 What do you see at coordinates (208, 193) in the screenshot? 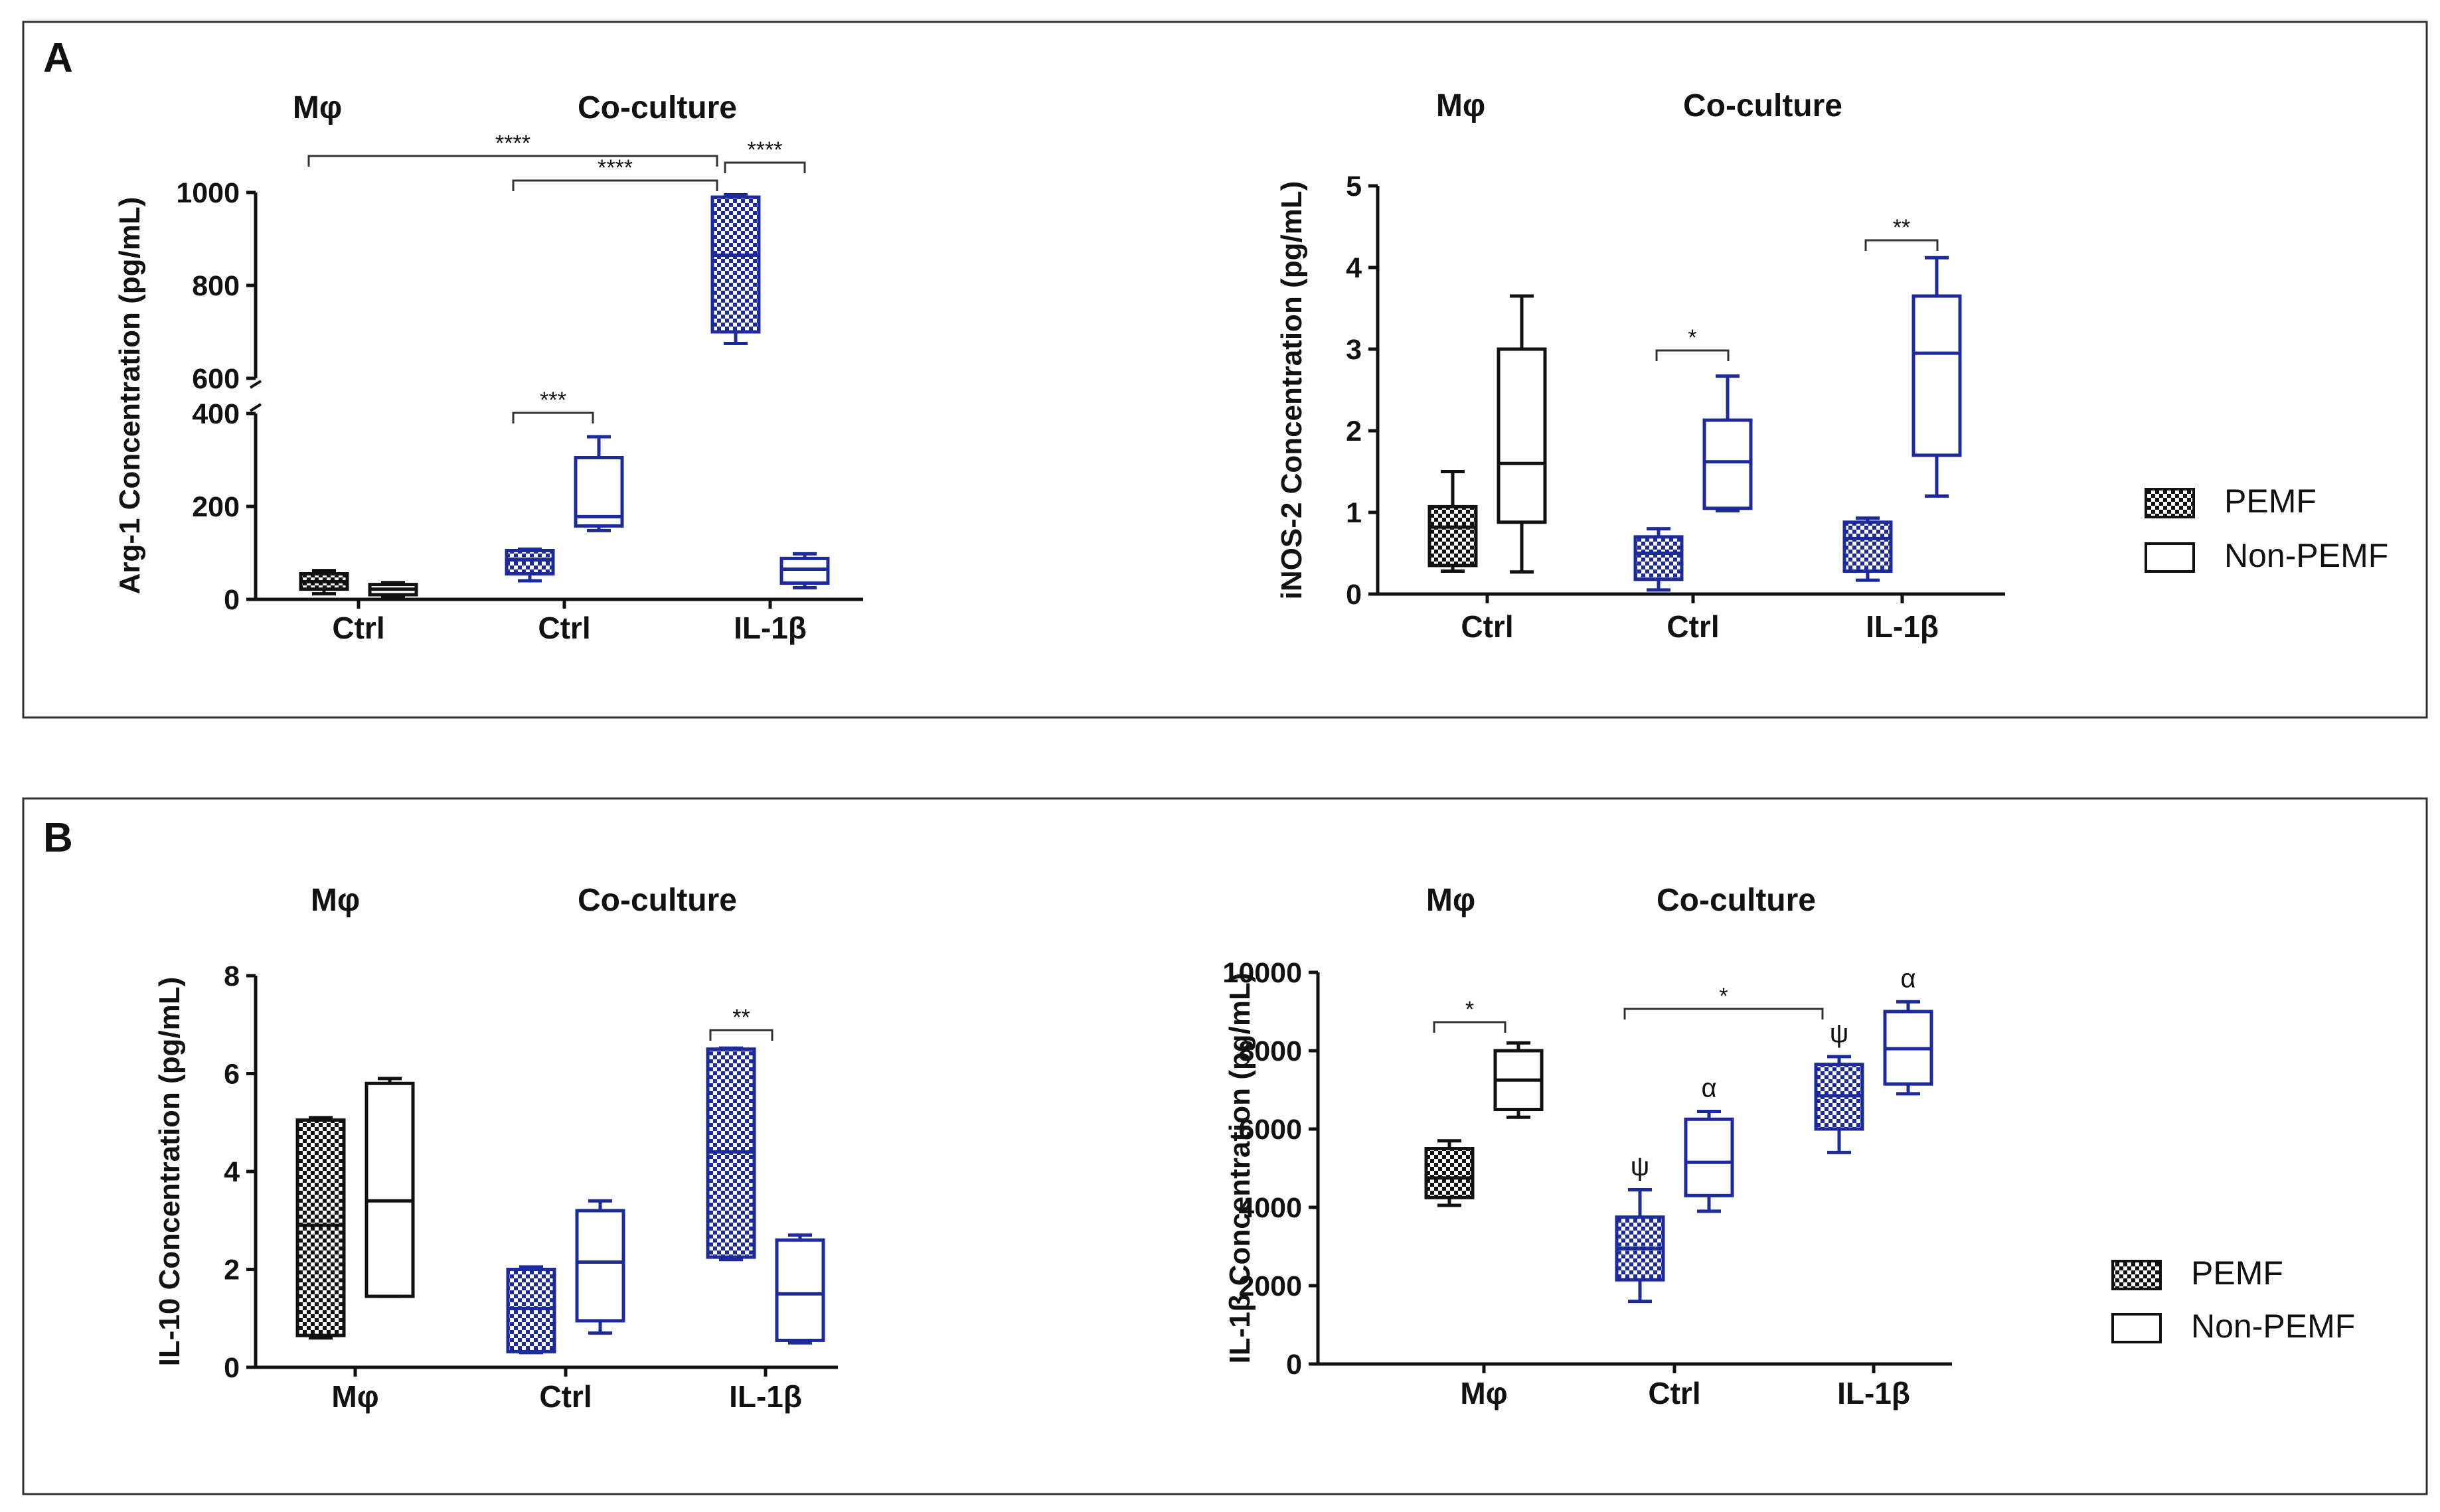
I see `y-tick-label: 1000` at bounding box center [208, 193].